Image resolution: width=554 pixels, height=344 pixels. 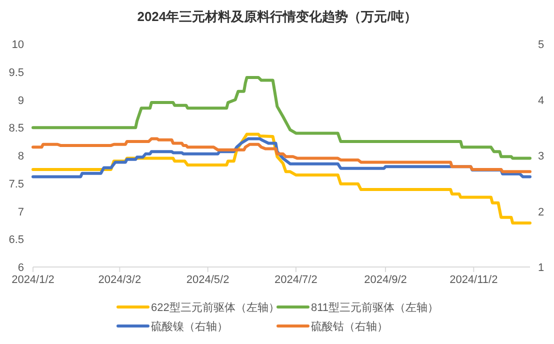 I want to click on x-tick-label: 2024/11/2, so click(x=474, y=280).